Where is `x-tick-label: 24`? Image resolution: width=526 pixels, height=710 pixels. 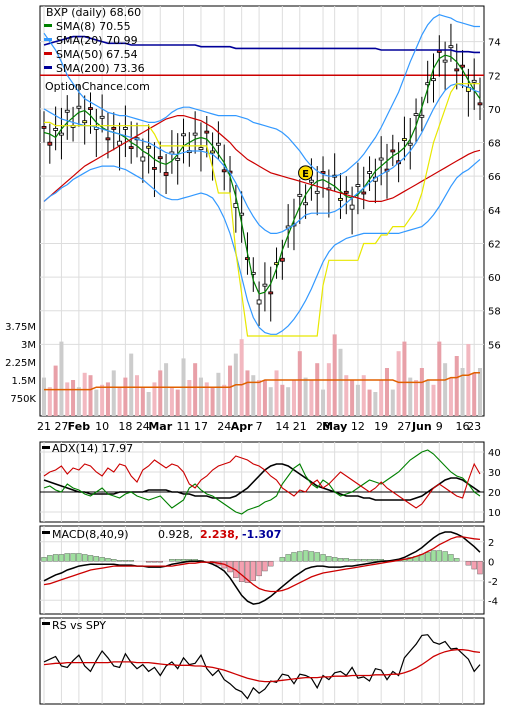
x-tick-label: 24 is located at coordinates (224, 426).